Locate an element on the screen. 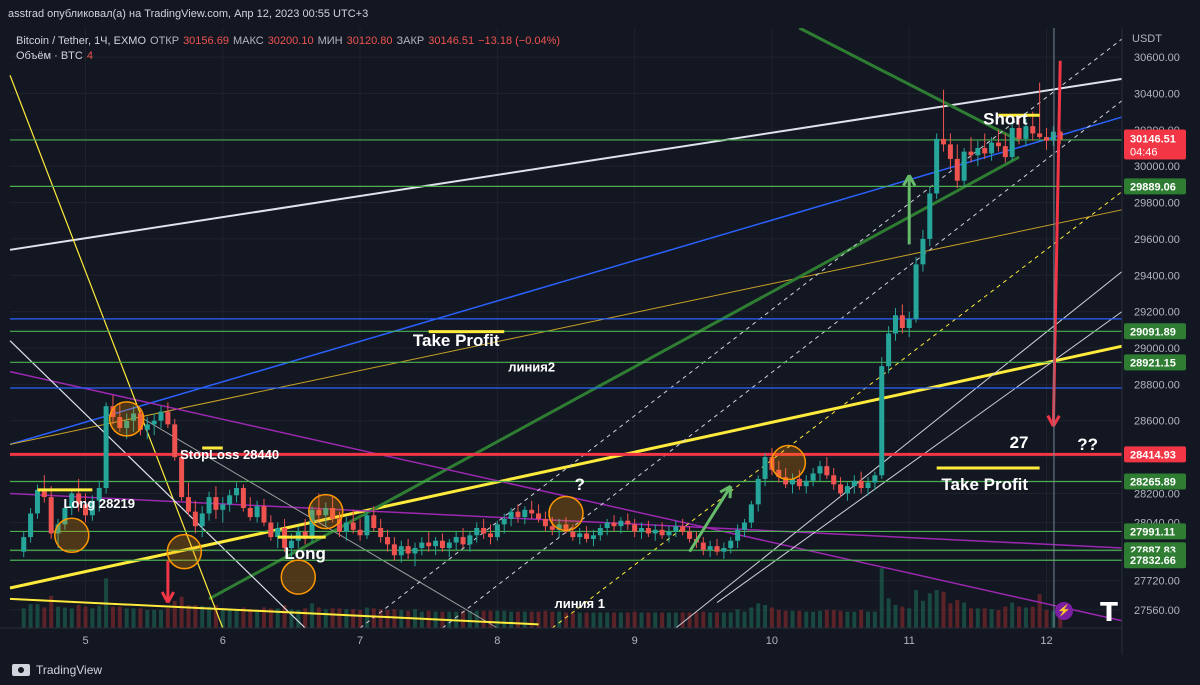 The height and width of the screenshot is (685, 1200). annotation-label: ? is located at coordinates (580, 484).